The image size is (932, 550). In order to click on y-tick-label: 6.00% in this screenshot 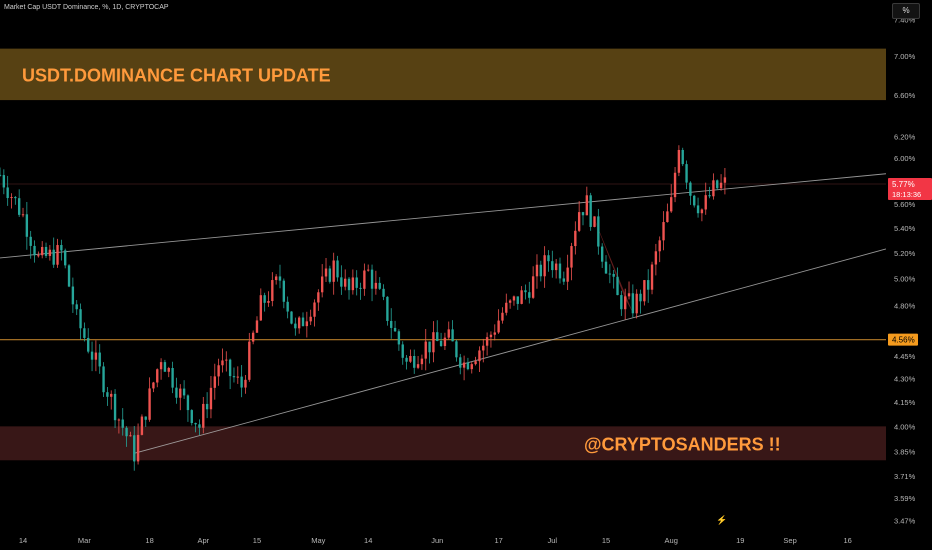, I will do `click(905, 158)`.